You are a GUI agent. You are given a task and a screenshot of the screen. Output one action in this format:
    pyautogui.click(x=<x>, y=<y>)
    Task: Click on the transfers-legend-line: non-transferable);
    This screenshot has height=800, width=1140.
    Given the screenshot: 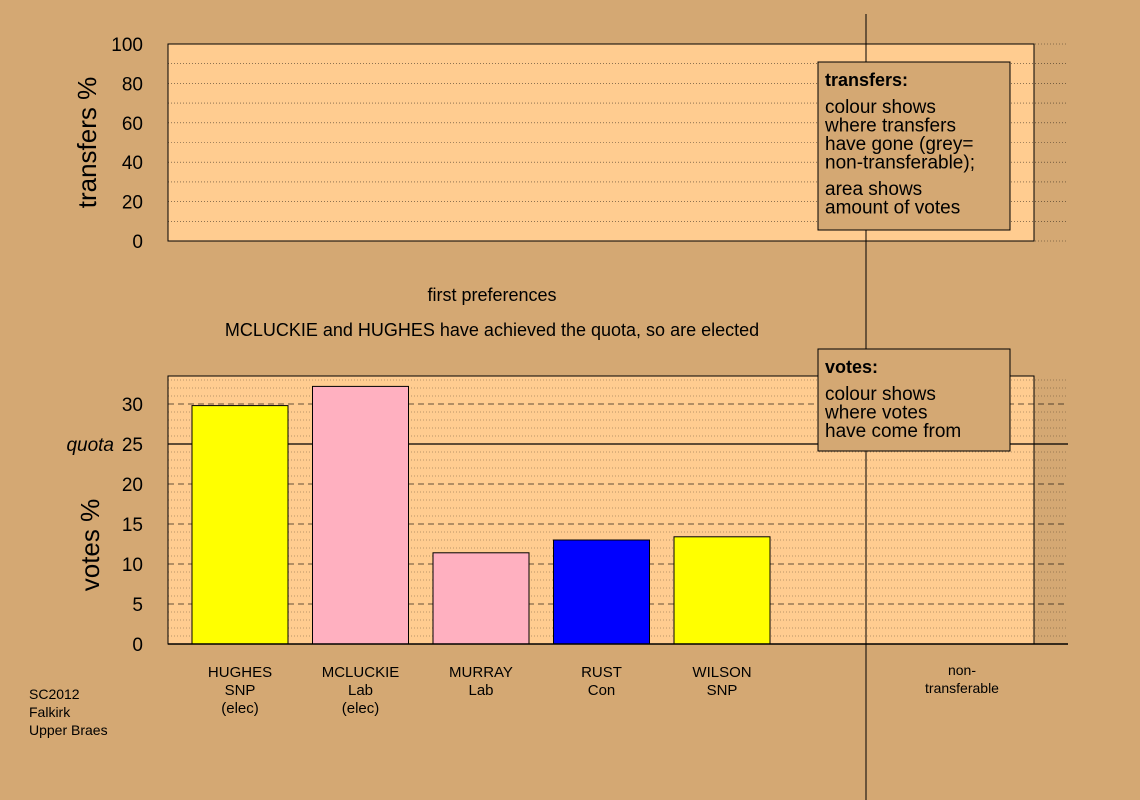 What is the action you would take?
    pyautogui.click(x=900, y=163)
    